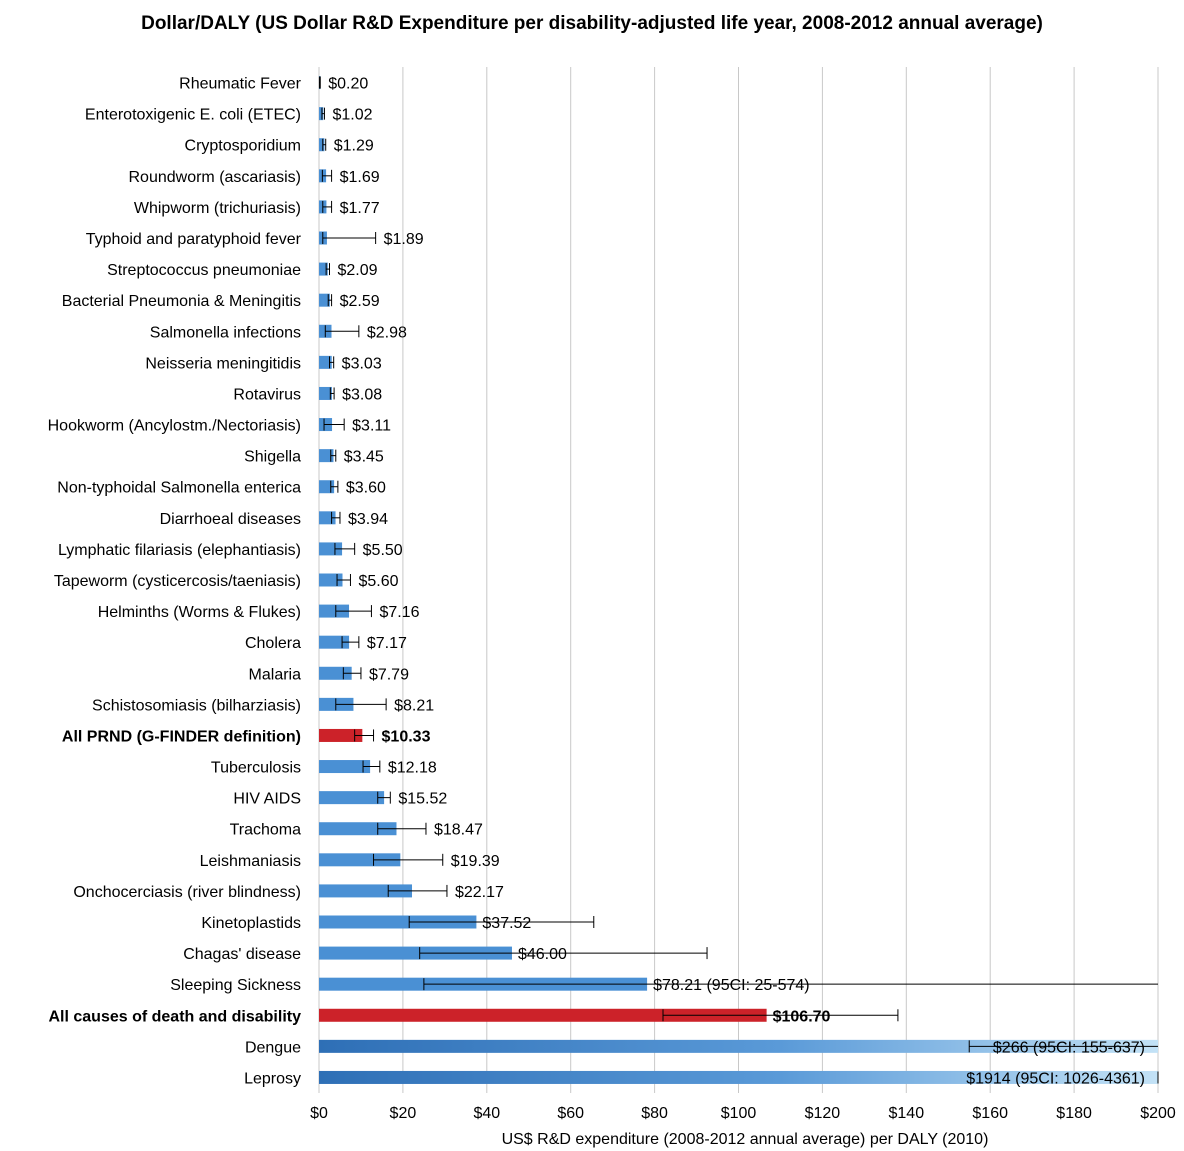 The height and width of the screenshot is (1151, 1184). Describe the element at coordinates (731, 985) in the screenshot. I see `value-label: $78.21 (95CI: 25-574)` at that location.